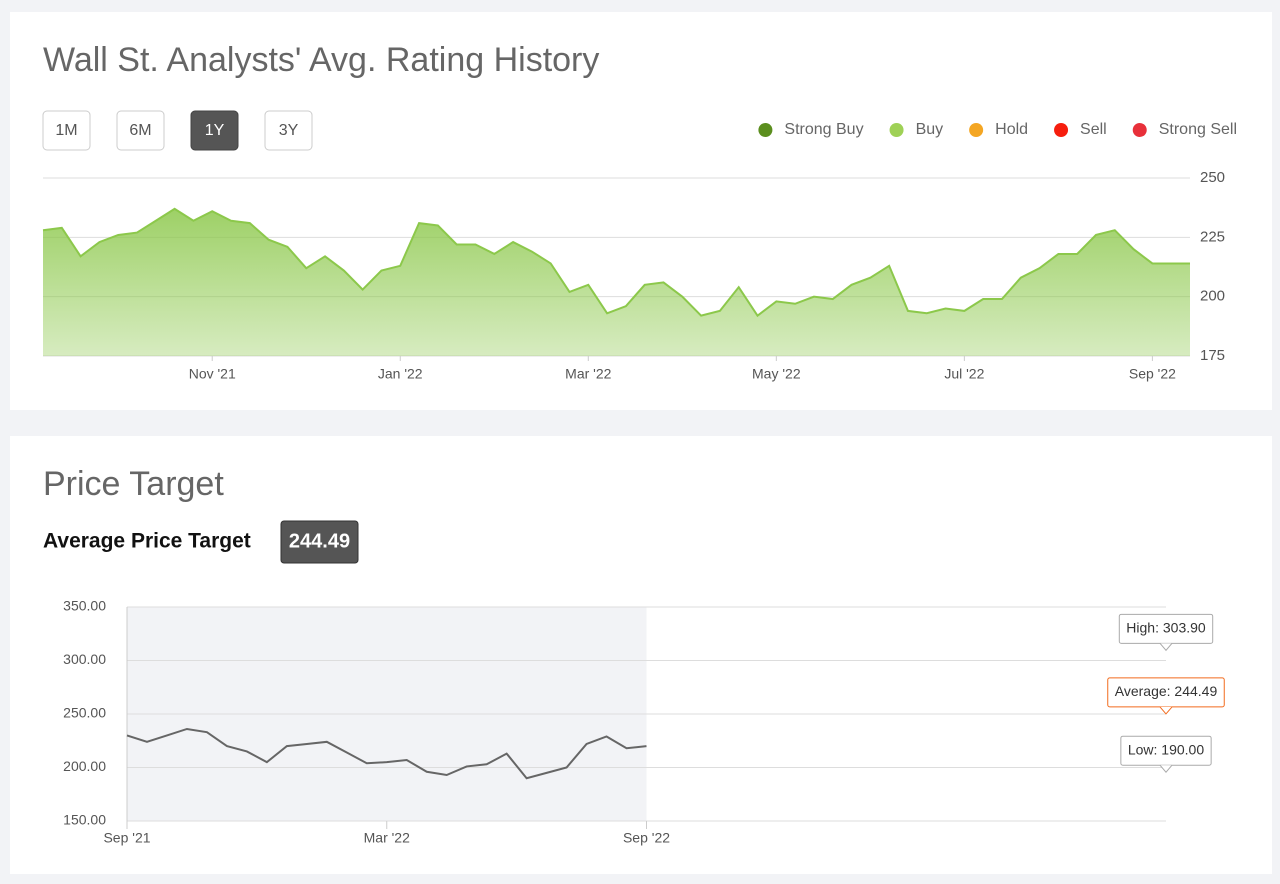 This screenshot has width=1280, height=884. Describe the element at coordinates (126, 838) in the screenshot. I see `x-tick-label: Sep '21` at that location.